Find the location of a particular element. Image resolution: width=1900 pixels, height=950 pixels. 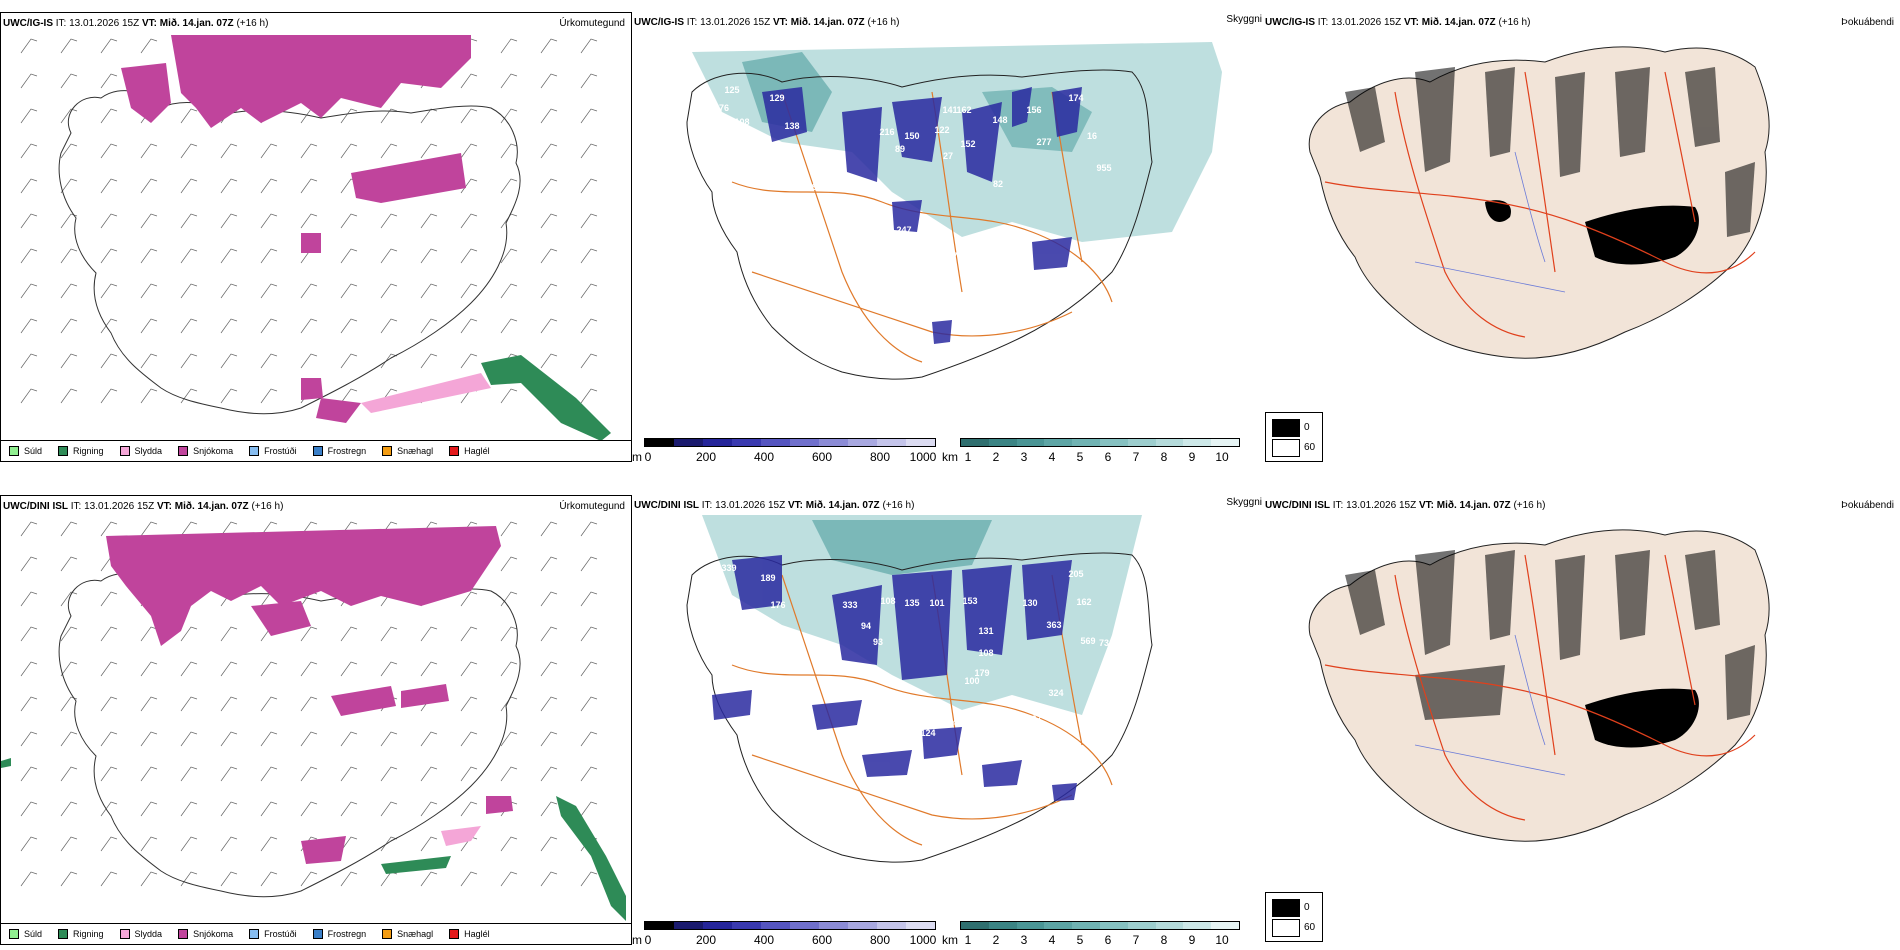

legend-swatch-white is located at coordinates (1286, 928).